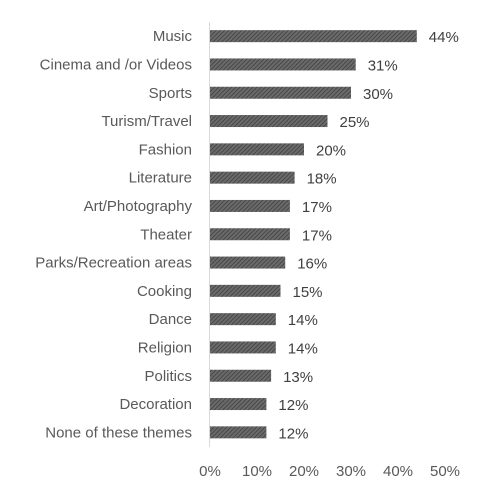 This screenshot has height=495, width=484. What do you see at coordinates (210, 471) in the screenshot?
I see `x-tick-label-0: 0%` at bounding box center [210, 471].